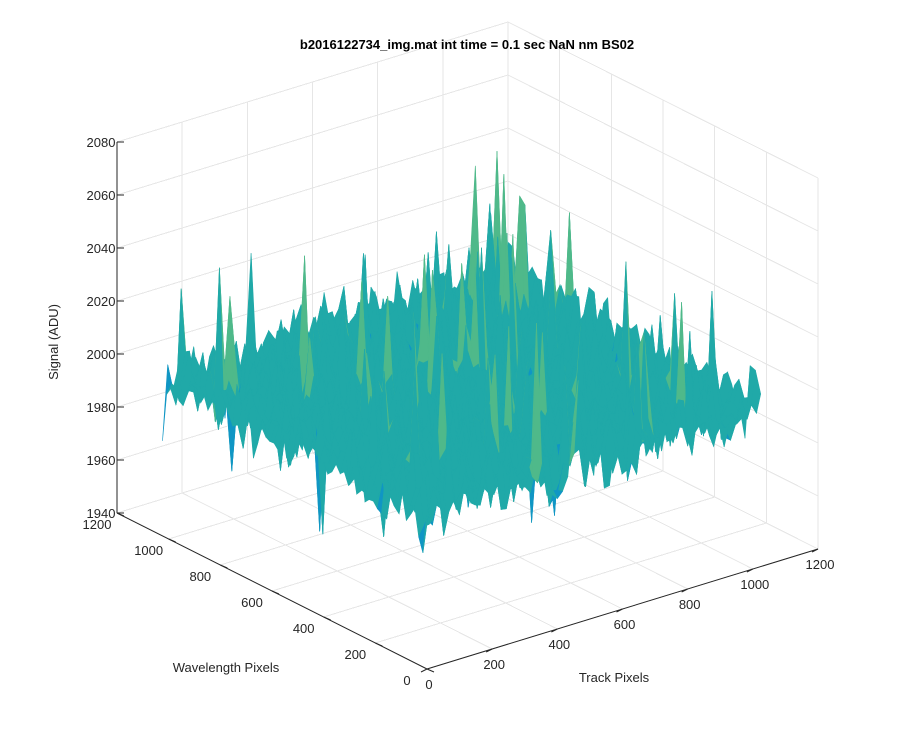 This screenshot has width=900, height=750. I want to click on y-tick-label: 600, so click(252, 602).